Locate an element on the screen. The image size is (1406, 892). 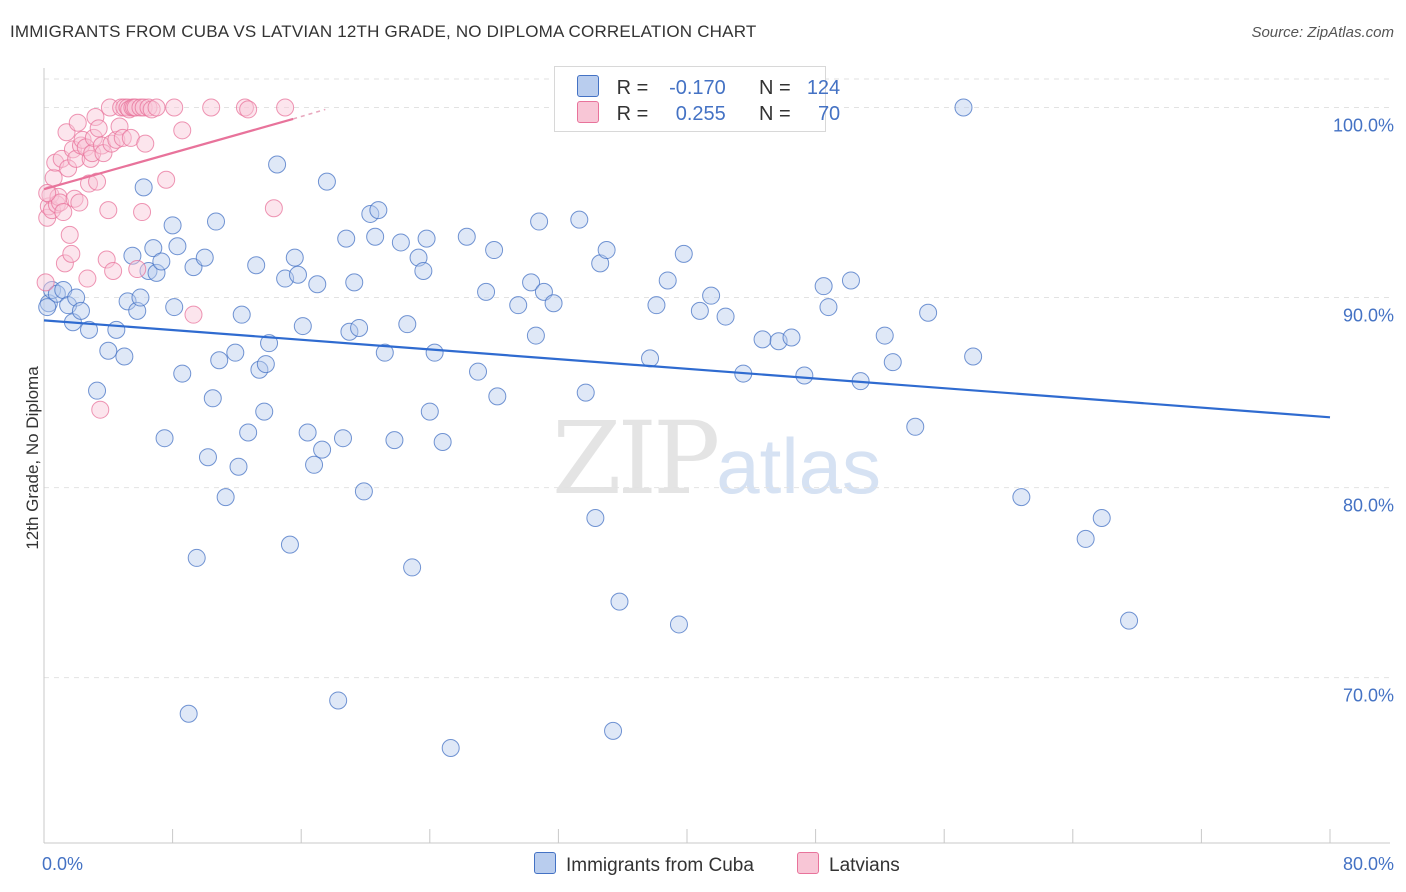
x-tick-label-max: 80.0% is located at coordinates (1368, 864).